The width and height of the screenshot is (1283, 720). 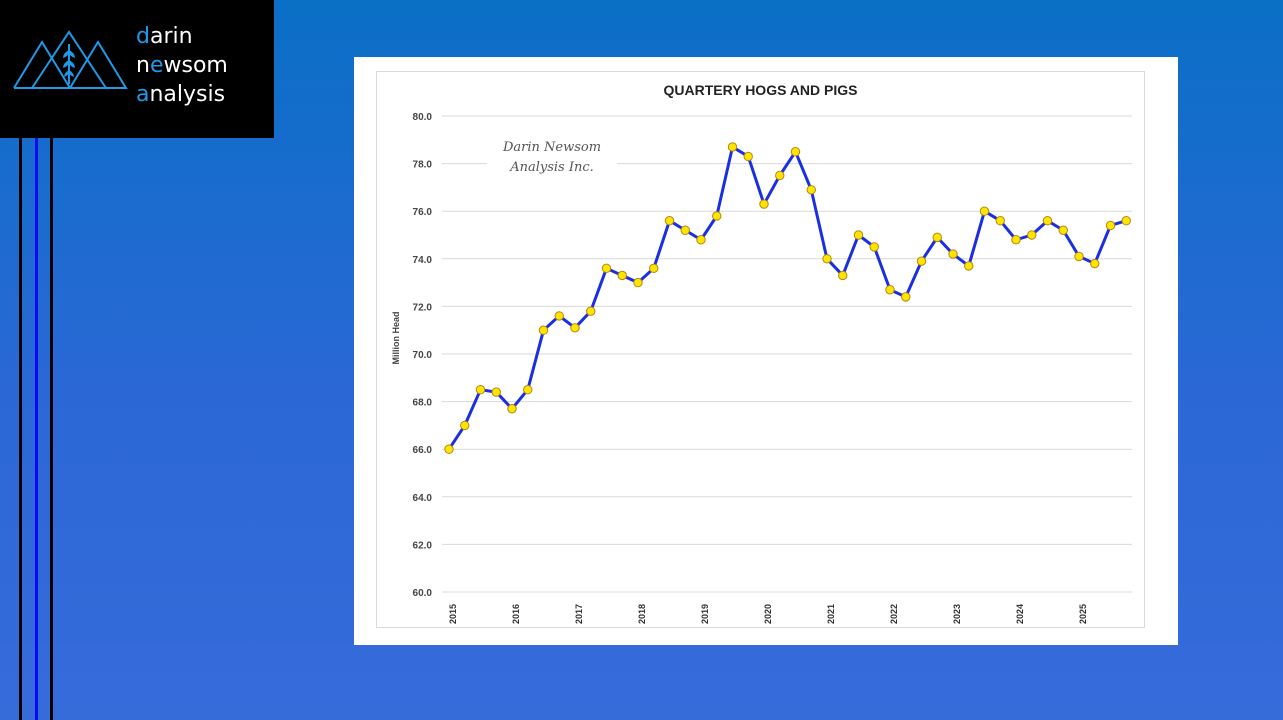 What do you see at coordinates (579, 614) in the screenshot?
I see `x-tick-label: 2017` at bounding box center [579, 614].